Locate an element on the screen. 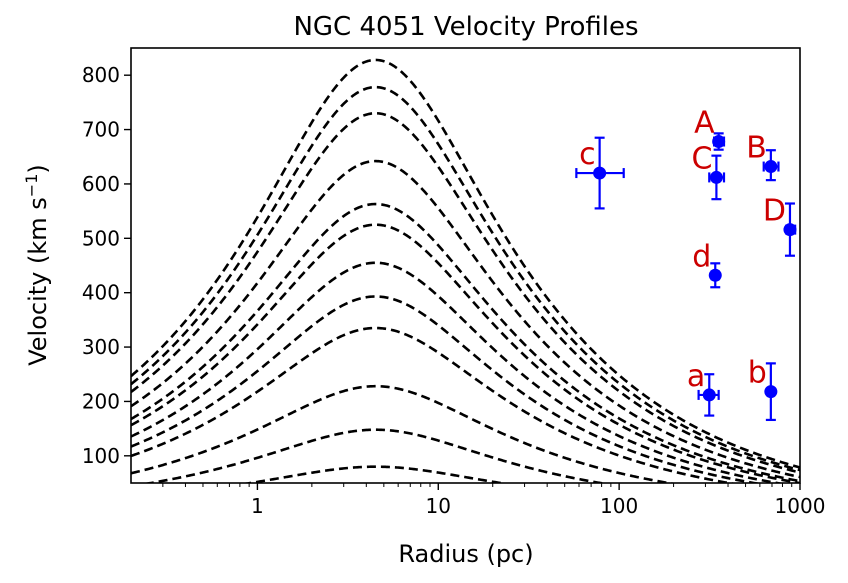 The width and height of the screenshot is (848, 583). y-axis-ticks: 100 200 300 400 500 600 700 800 is located at coordinates (106, 265).